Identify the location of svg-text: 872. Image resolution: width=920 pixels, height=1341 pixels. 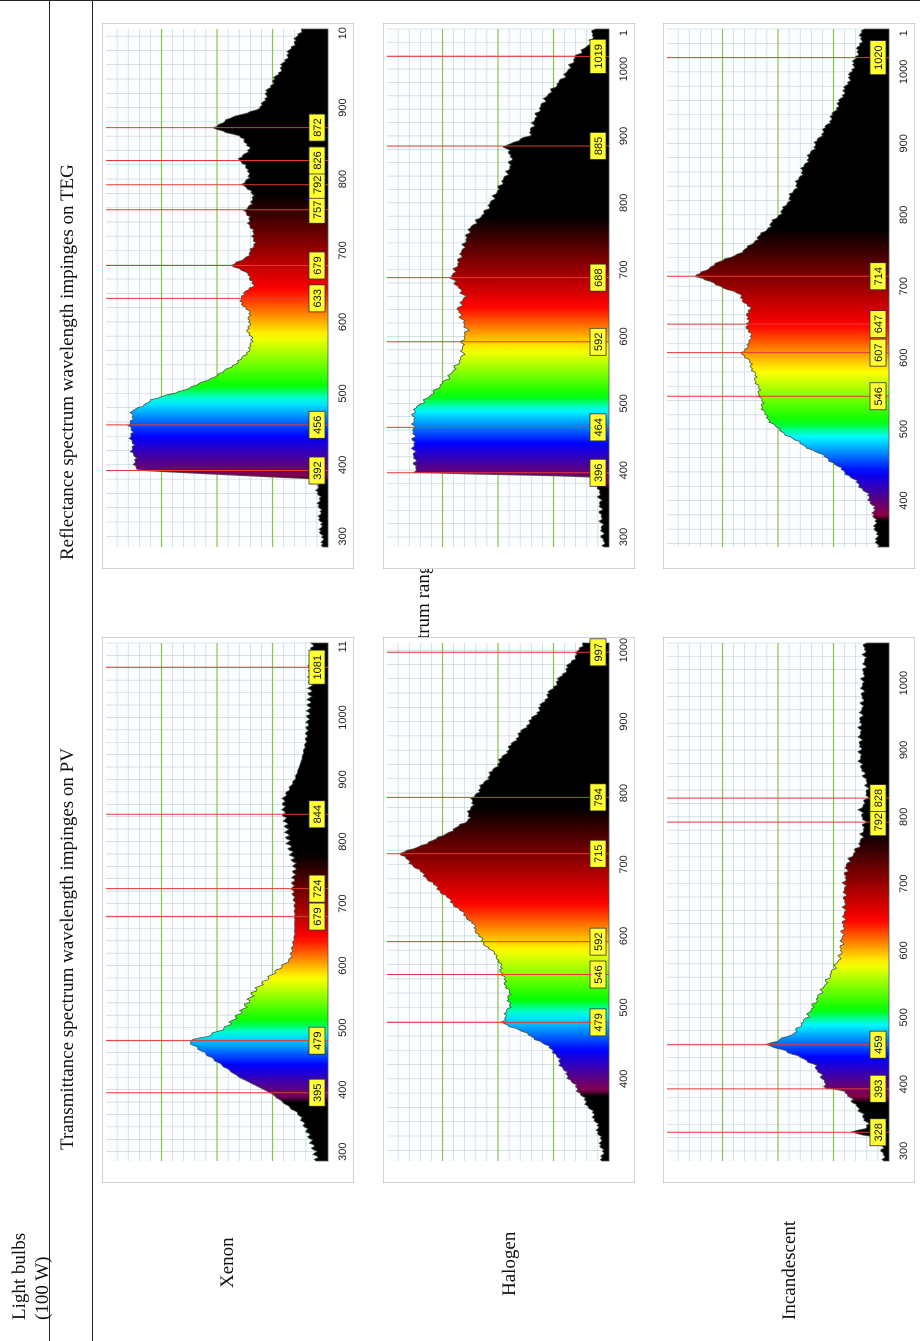
(318, 127).